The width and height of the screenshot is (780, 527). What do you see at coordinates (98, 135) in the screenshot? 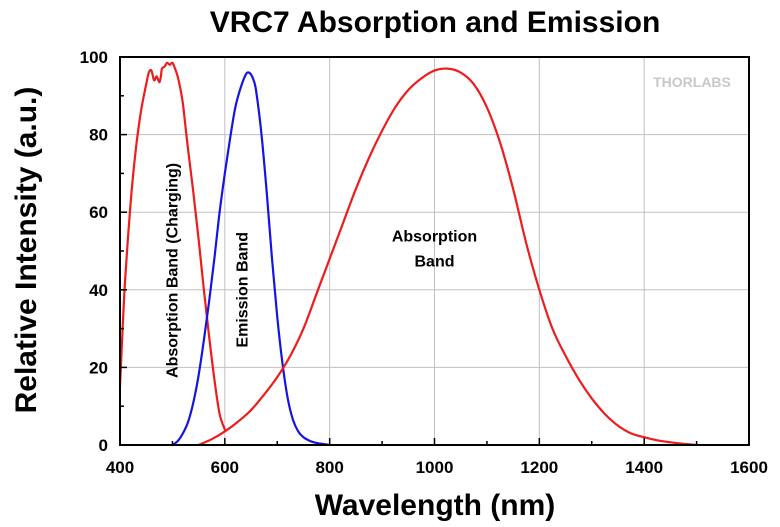
I see `y-tick-label: 80` at bounding box center [98, 135].